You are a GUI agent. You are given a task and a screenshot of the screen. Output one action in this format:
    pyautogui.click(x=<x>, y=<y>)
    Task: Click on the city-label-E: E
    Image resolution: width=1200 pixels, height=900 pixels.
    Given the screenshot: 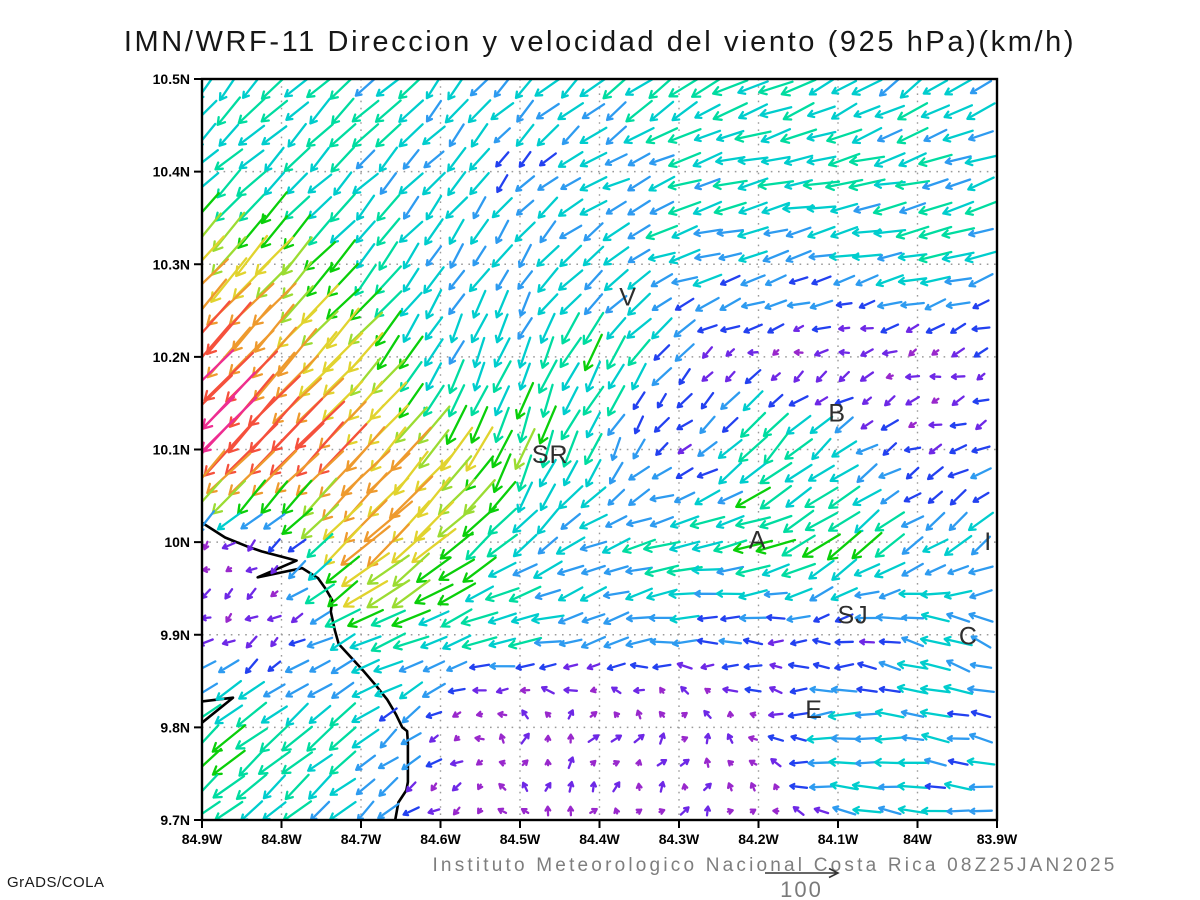 What is the action you would take?
    pyautogui.click(x=814, y=710)
    